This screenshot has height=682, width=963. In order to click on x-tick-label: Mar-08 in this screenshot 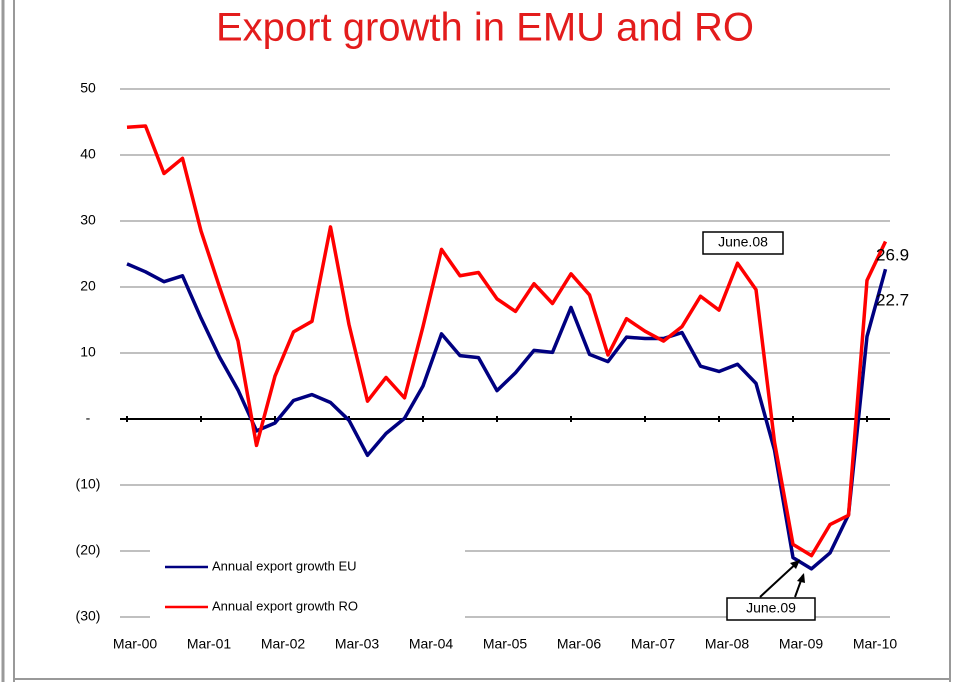, I will do `click(727, 644)`.